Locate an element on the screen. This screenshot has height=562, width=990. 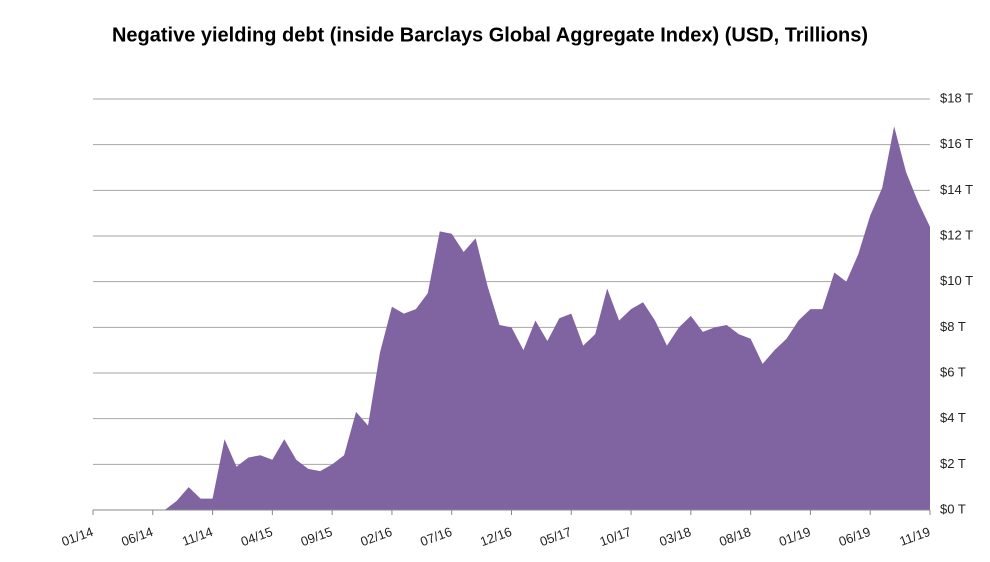
x-tick-label: 12/16 is located at coordinates (496, 536).